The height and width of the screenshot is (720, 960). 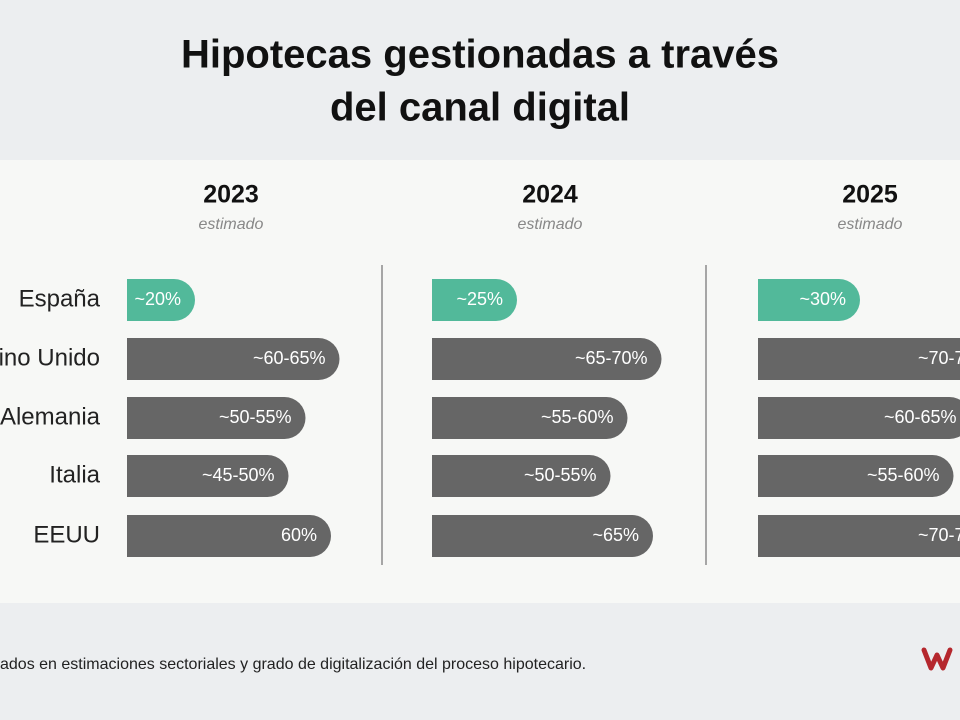 I want to click on logo, so click(x=937, y=659).